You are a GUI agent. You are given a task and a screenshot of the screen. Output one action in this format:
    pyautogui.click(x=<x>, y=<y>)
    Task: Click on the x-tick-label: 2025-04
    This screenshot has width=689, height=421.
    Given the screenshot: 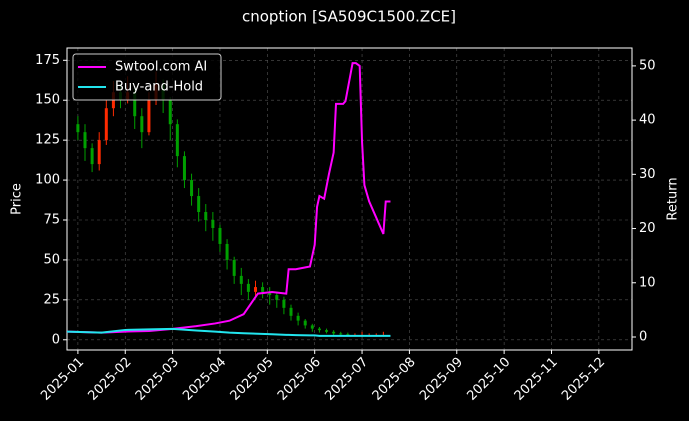 What is the action you would take?
    pyautogui.click(x=204, y=379)
    